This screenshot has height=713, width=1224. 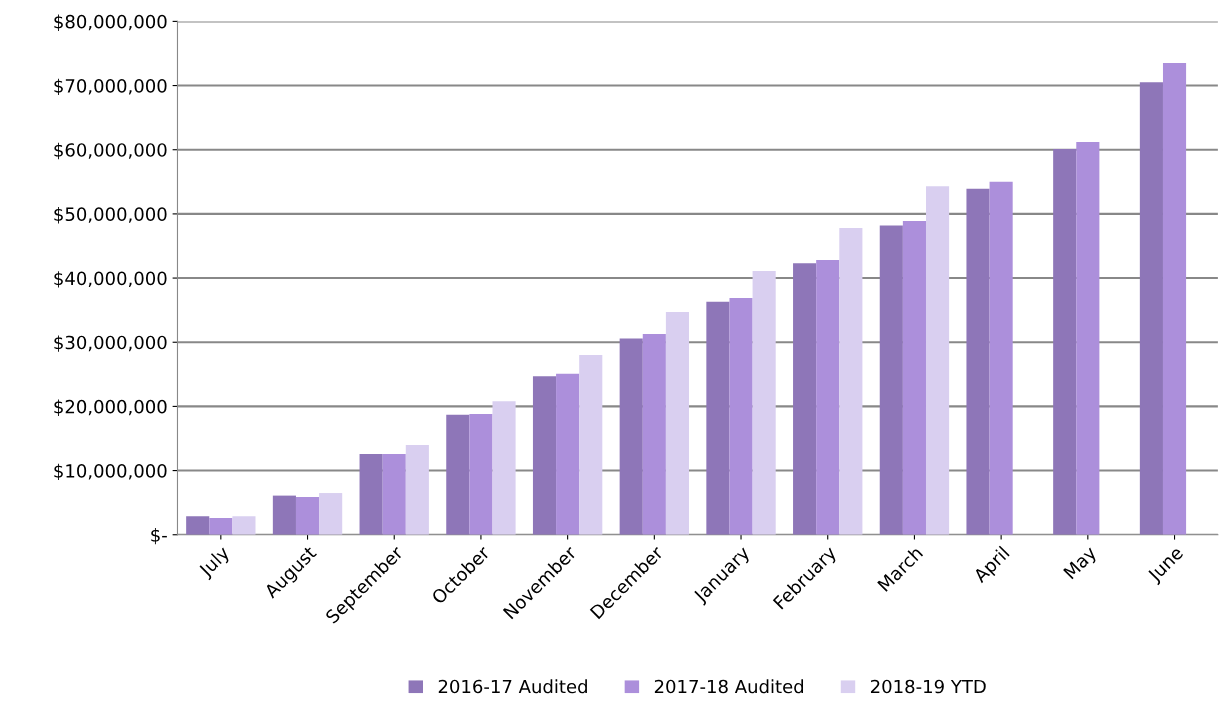 What do you see at coordinates (110, 151) in the screenshot?
I see `y-tick-label: $60,000,000` at bounding box center [110, 151].